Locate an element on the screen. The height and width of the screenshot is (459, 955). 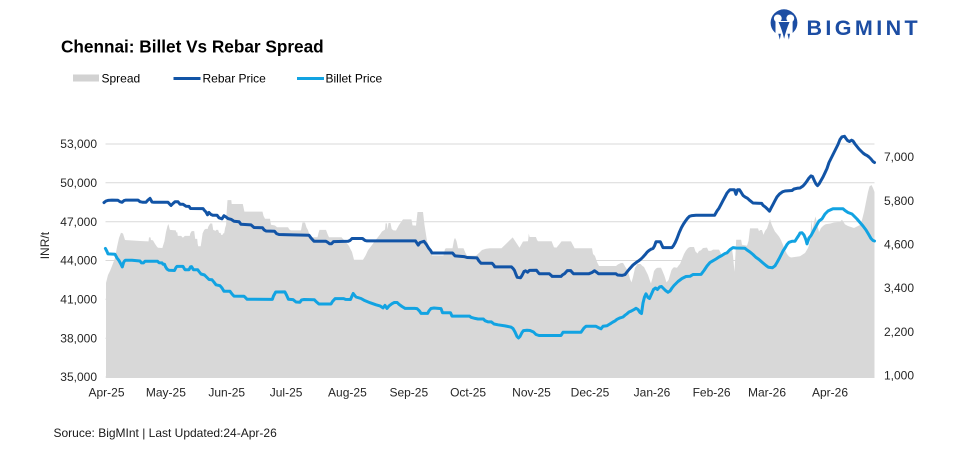
svg-text: INR/t is located at coordinates (45, 245).